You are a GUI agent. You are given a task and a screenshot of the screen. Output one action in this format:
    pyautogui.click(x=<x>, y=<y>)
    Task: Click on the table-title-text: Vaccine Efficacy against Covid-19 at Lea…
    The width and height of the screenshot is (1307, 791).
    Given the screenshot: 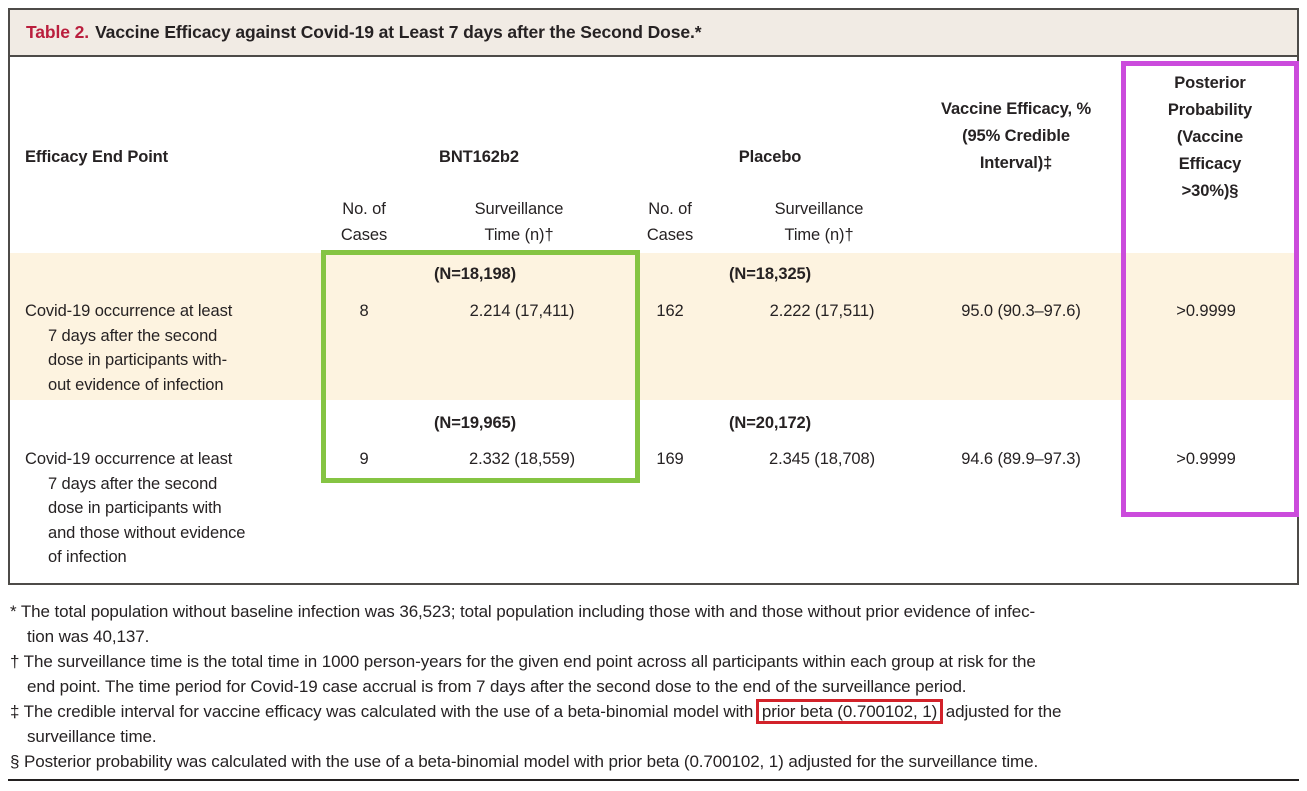 What is the action you would take?
    pyautogui.click(x=398, y=32)
    